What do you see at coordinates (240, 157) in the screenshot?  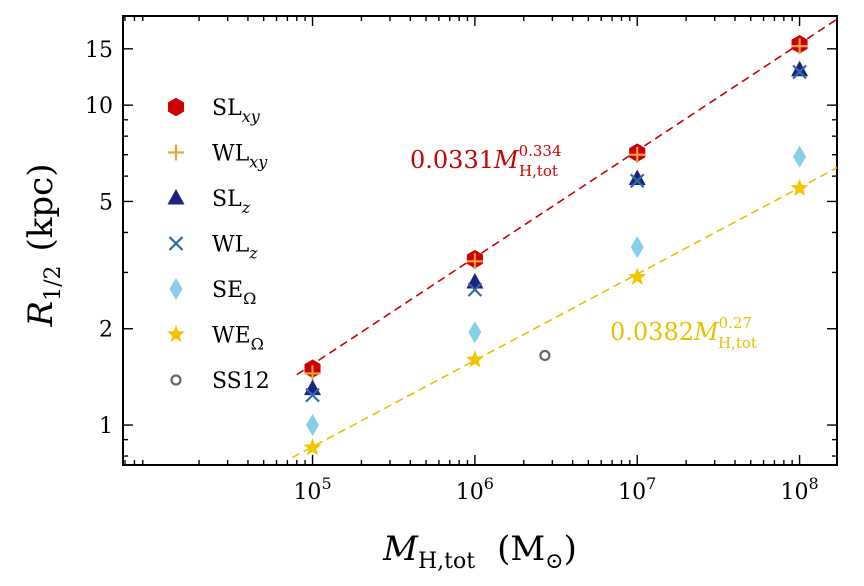 I see `legend-label: WLxy` at bounding box center [240, 157].